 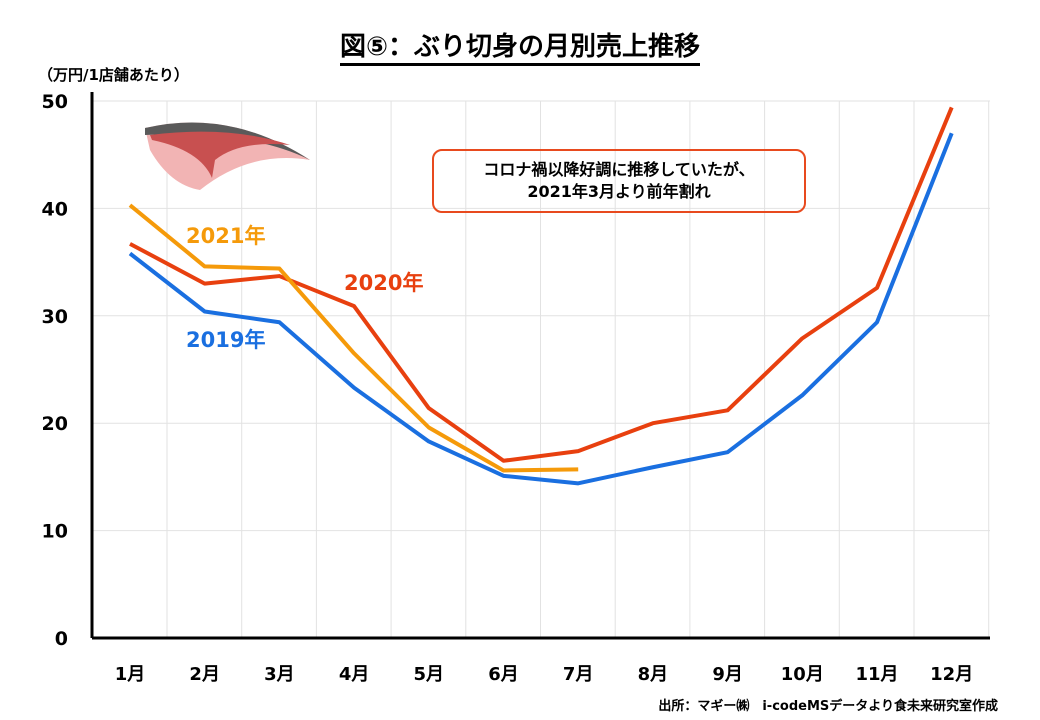 I want to click on source-note: 出所：マギー㈱ i-codeMSデータより食未来研究室作成, so click(x=828, y=706).